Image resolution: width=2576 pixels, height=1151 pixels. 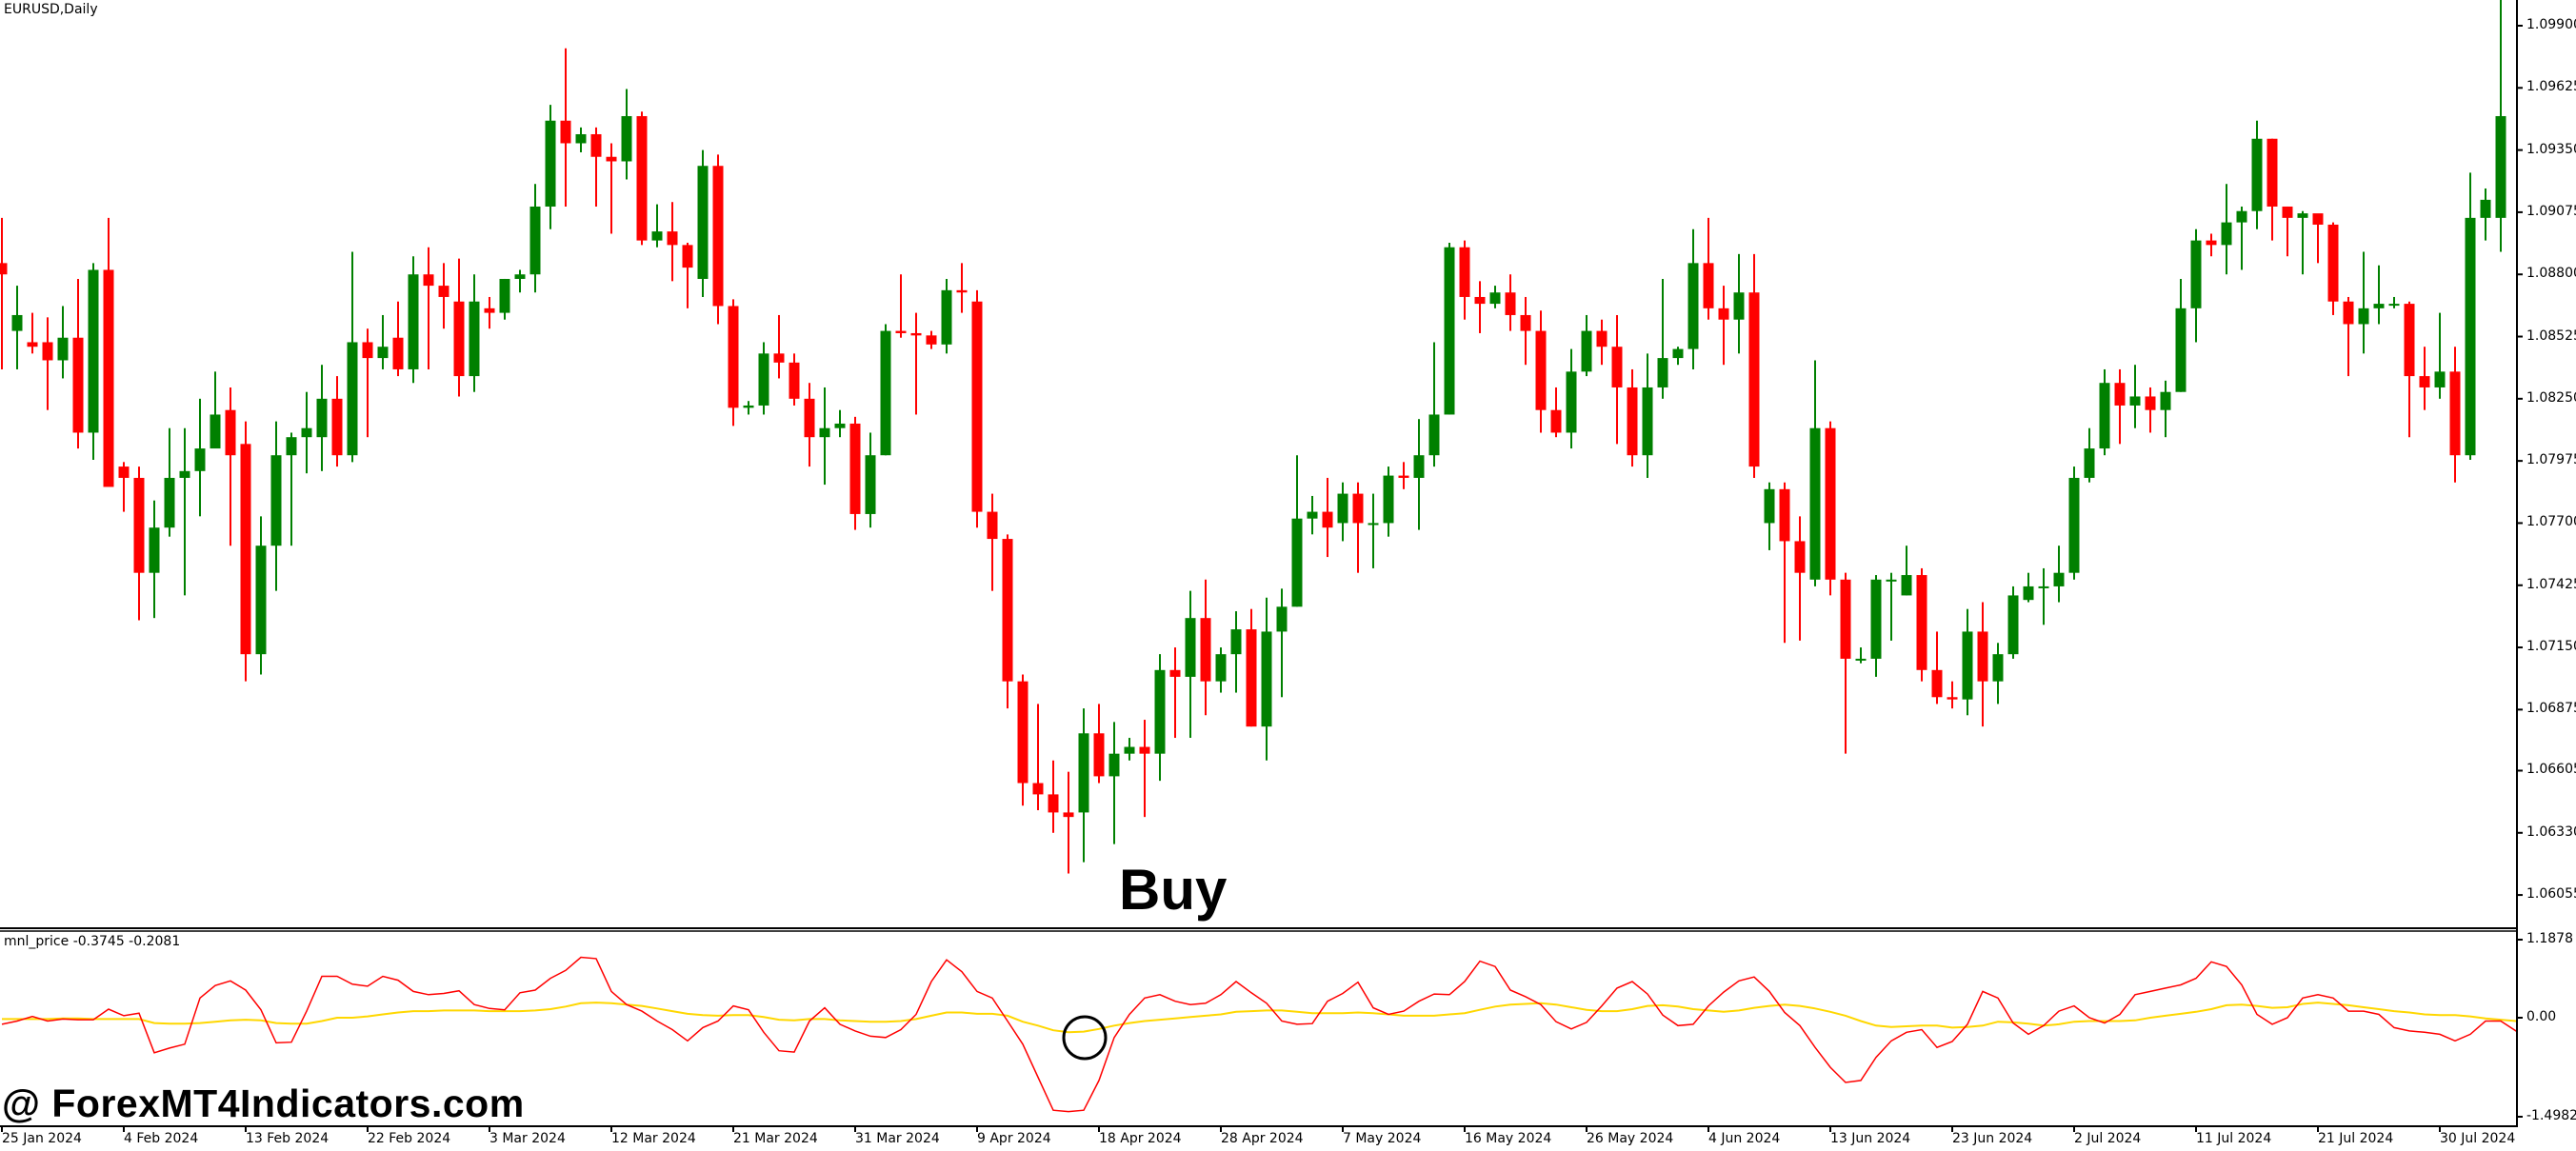 What do you see at coordinates (527, 1138) in the screenshot?
I see `date-tick-label: 3 Mar 2024` at bounding box center [527, 1138].